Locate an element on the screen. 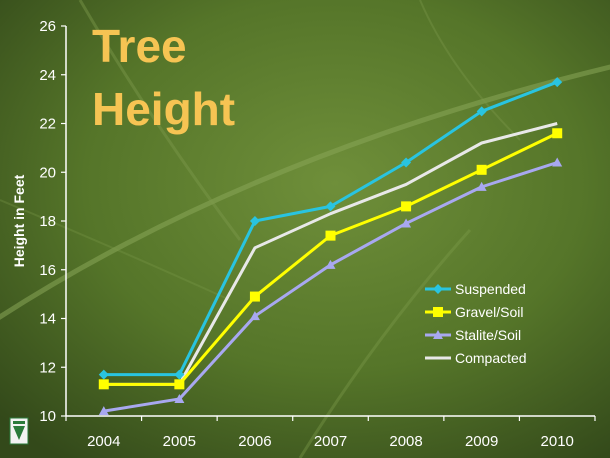 This screenshot has width=610, height=458. legend-item-stalite-soil: Stalite/Soil is located at coordinates (473, 335).